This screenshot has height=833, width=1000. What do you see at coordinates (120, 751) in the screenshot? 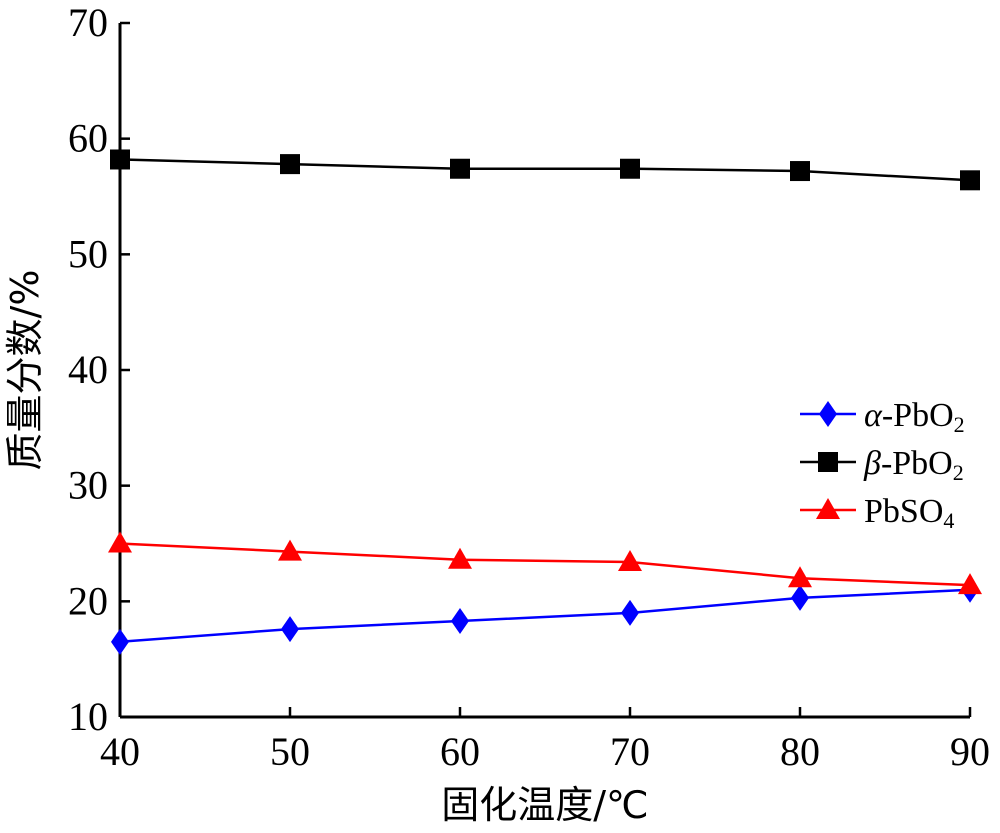
I see `x-tick-label: 40` at bounding box center [120, 751].